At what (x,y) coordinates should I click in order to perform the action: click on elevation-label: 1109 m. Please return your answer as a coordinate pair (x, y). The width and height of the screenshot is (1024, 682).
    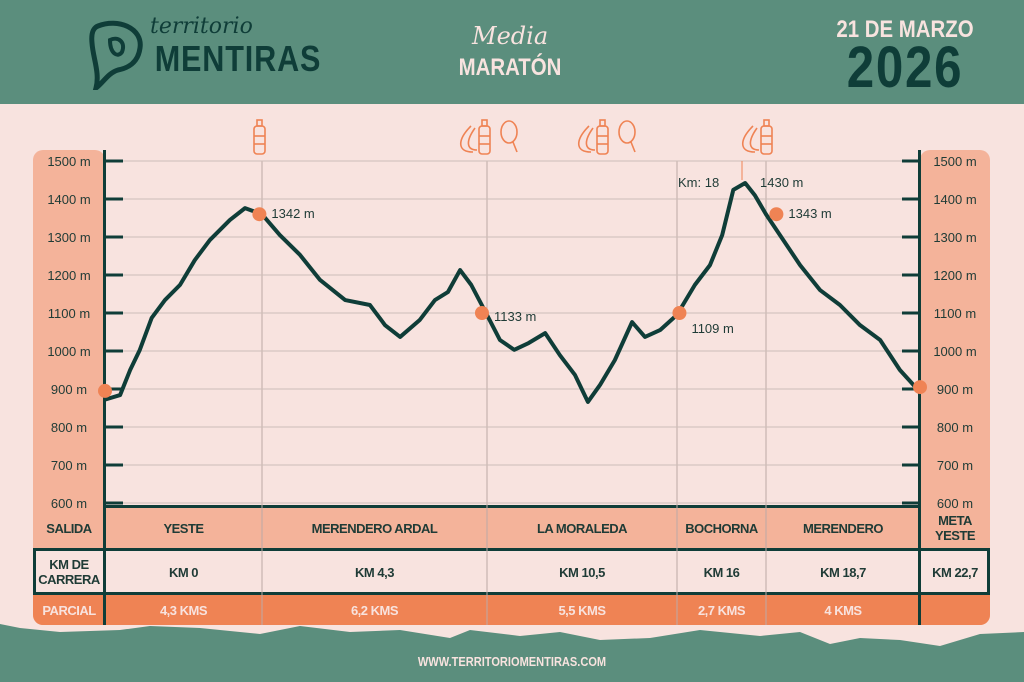
    Looking at the image, I should click on (712, 328).